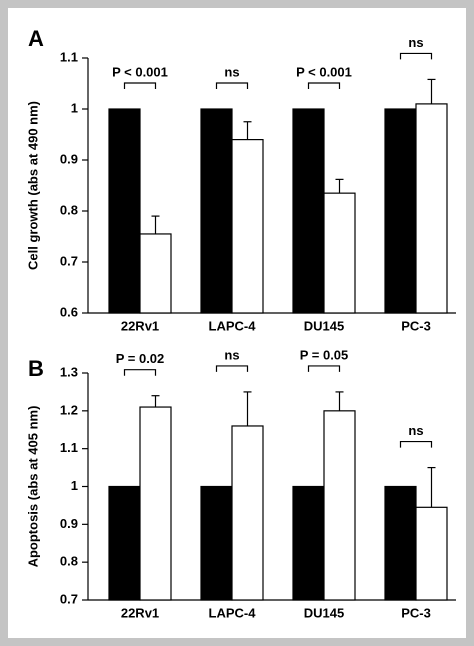  What do you see at coordinates (32, 487) in the screenshot?
I see `y-axis-label: Apoptosis (abs at 405 nm)` at bounding box center [32, 487].